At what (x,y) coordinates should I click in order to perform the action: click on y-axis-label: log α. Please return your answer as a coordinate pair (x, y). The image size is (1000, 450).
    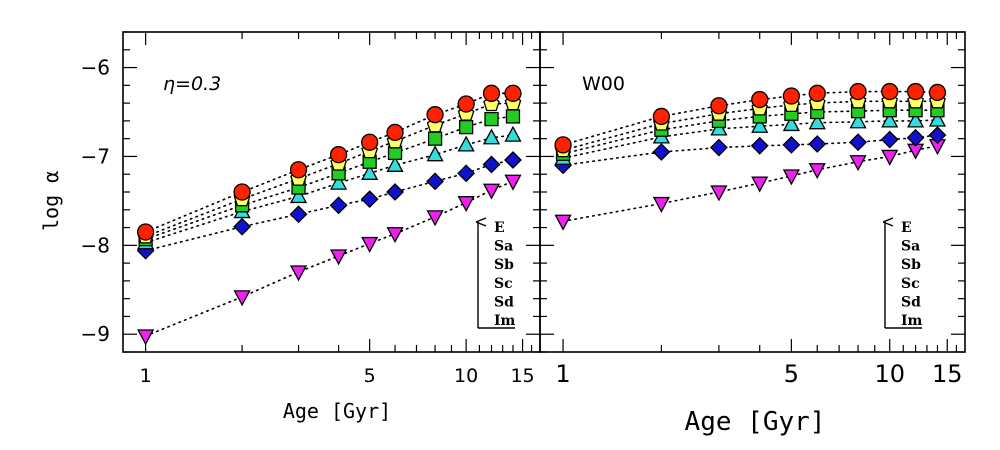
    Looking at the image, I should click on (51, 201).